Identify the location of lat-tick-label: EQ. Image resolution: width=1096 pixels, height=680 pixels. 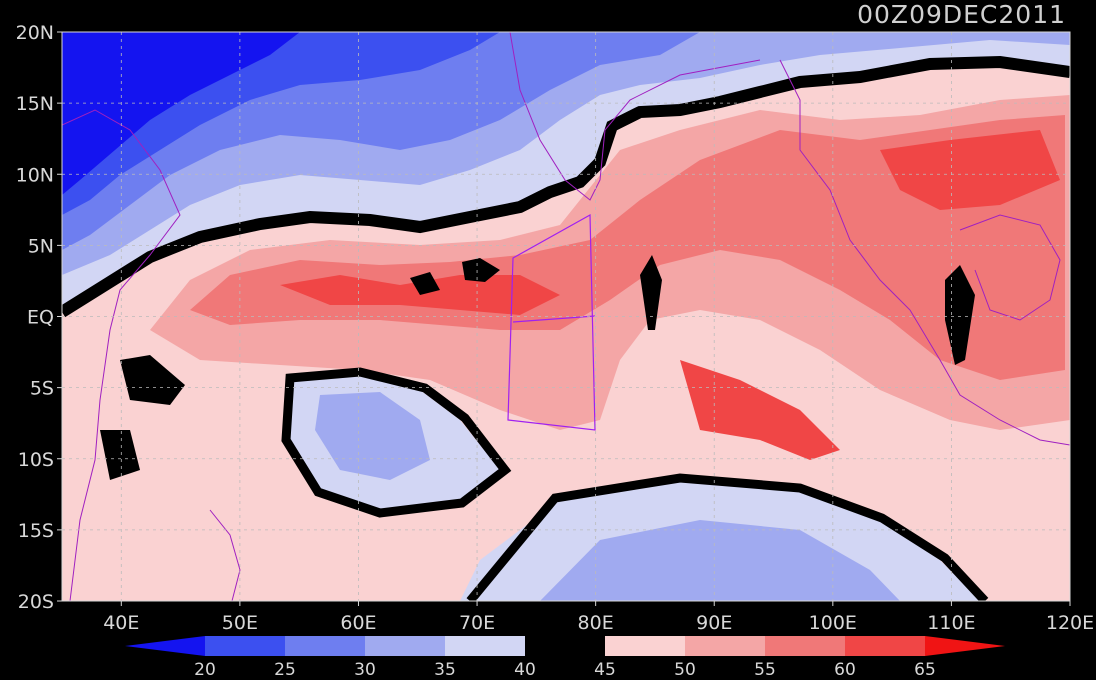
(40, 318).